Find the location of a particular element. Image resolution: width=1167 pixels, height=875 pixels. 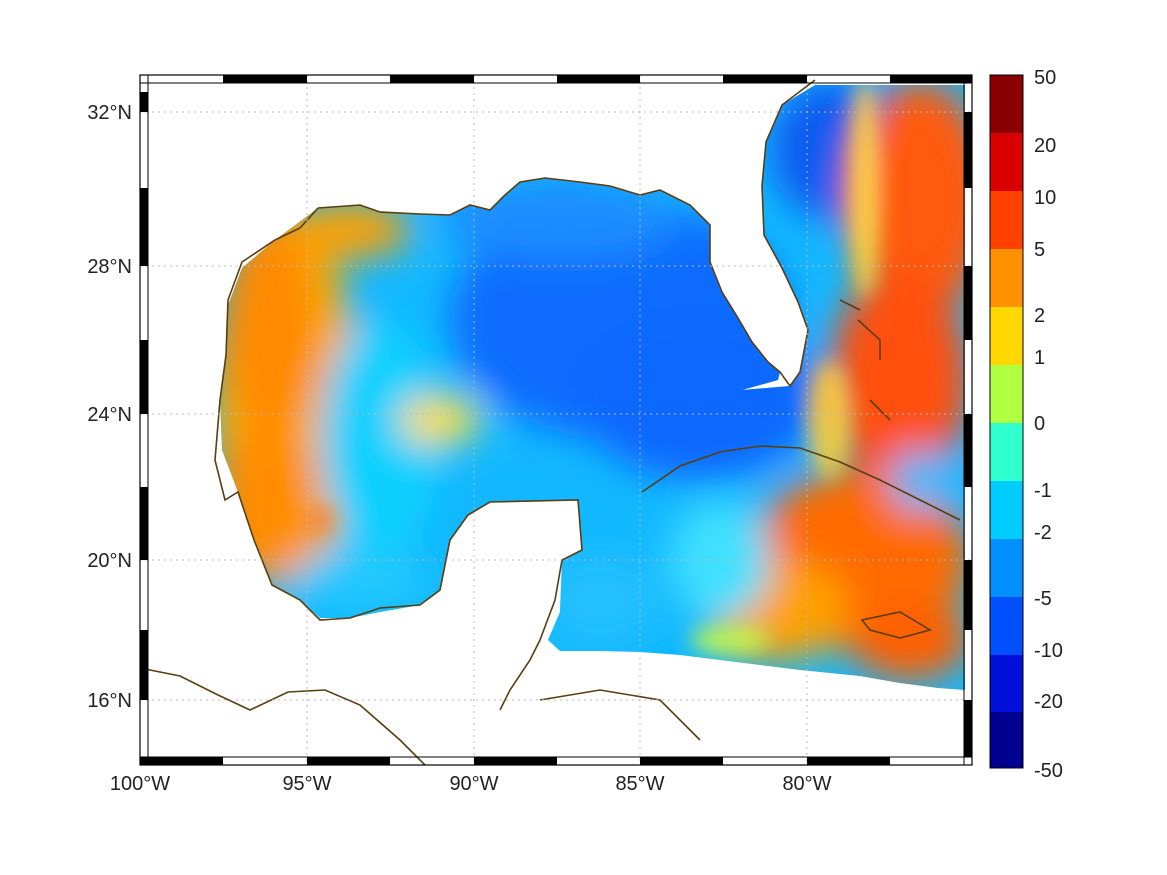

lon-tick-label: 80°W is located at coordinates (806, 784).